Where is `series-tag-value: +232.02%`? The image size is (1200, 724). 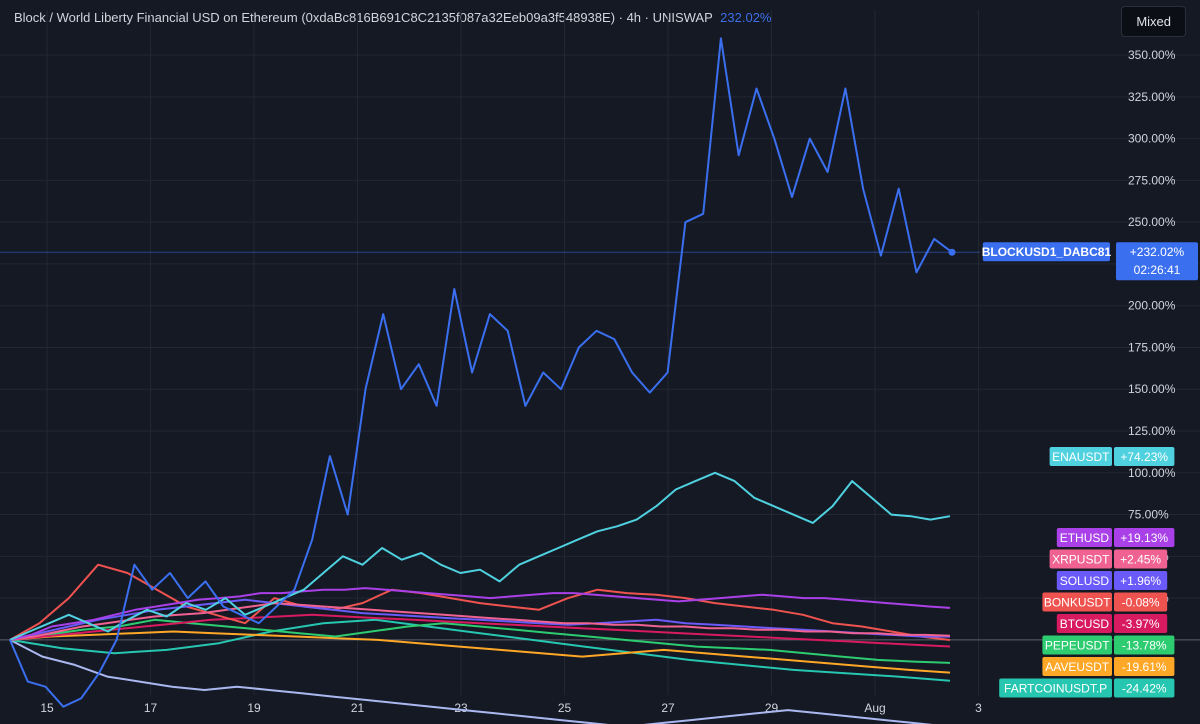
series-tag-value: +232.02% is located at coordinates (1157, 252).